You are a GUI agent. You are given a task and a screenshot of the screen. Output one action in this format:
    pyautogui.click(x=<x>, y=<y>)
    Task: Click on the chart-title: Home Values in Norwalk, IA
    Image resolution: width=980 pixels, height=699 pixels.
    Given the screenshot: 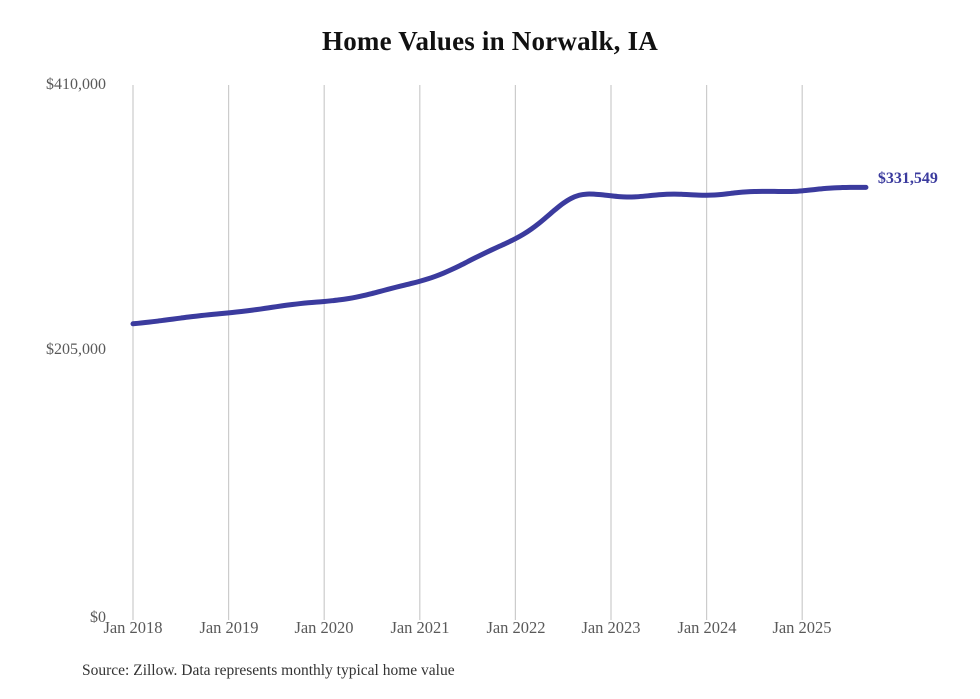 What is the action you would take?
    pyautogui.click(x=490, y=41)
    